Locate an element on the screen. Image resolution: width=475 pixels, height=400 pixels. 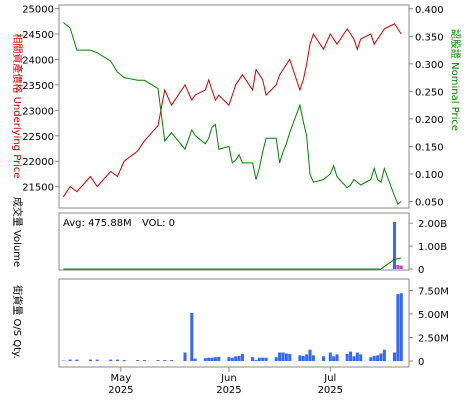
x-tick-month: Jul is located at coordinates (329, 378).